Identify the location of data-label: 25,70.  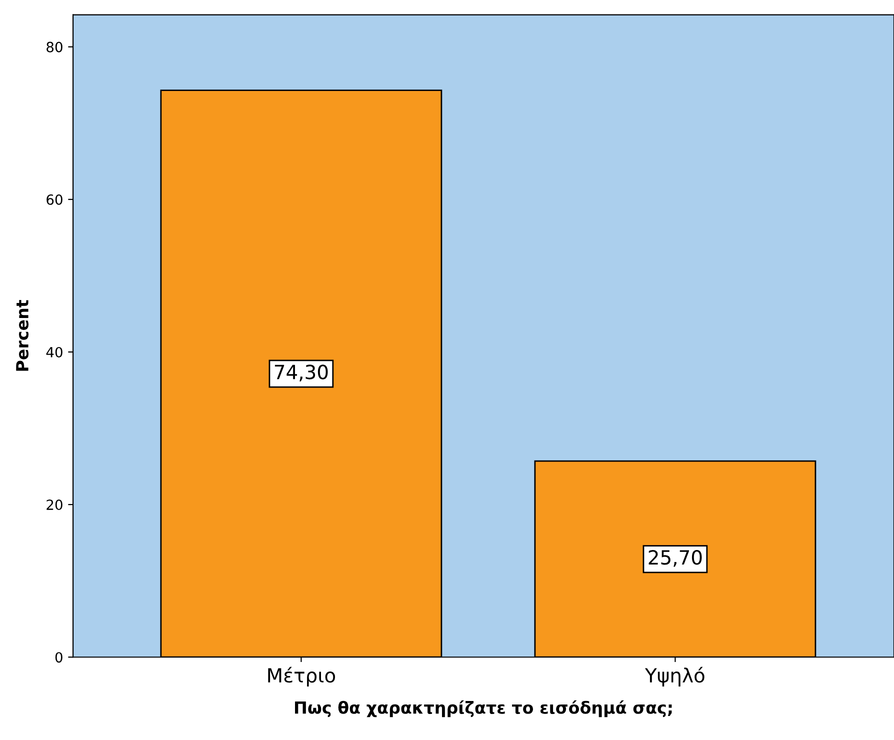
(675, 558).